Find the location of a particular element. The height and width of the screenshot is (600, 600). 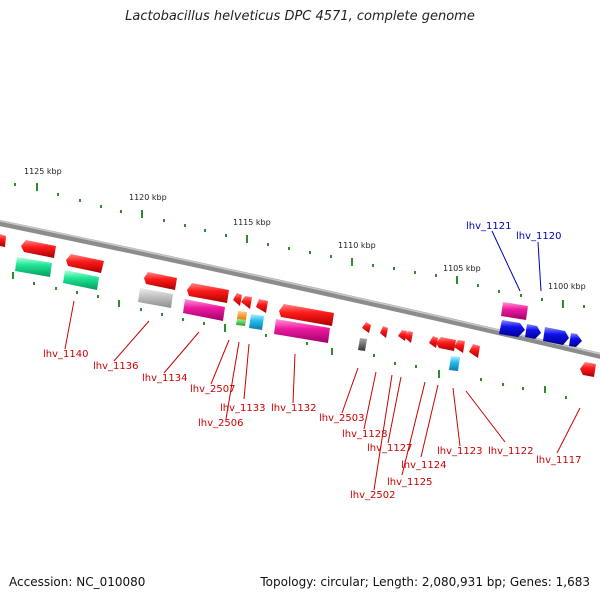

gene-track-forward is located at coordinates (540, 324).